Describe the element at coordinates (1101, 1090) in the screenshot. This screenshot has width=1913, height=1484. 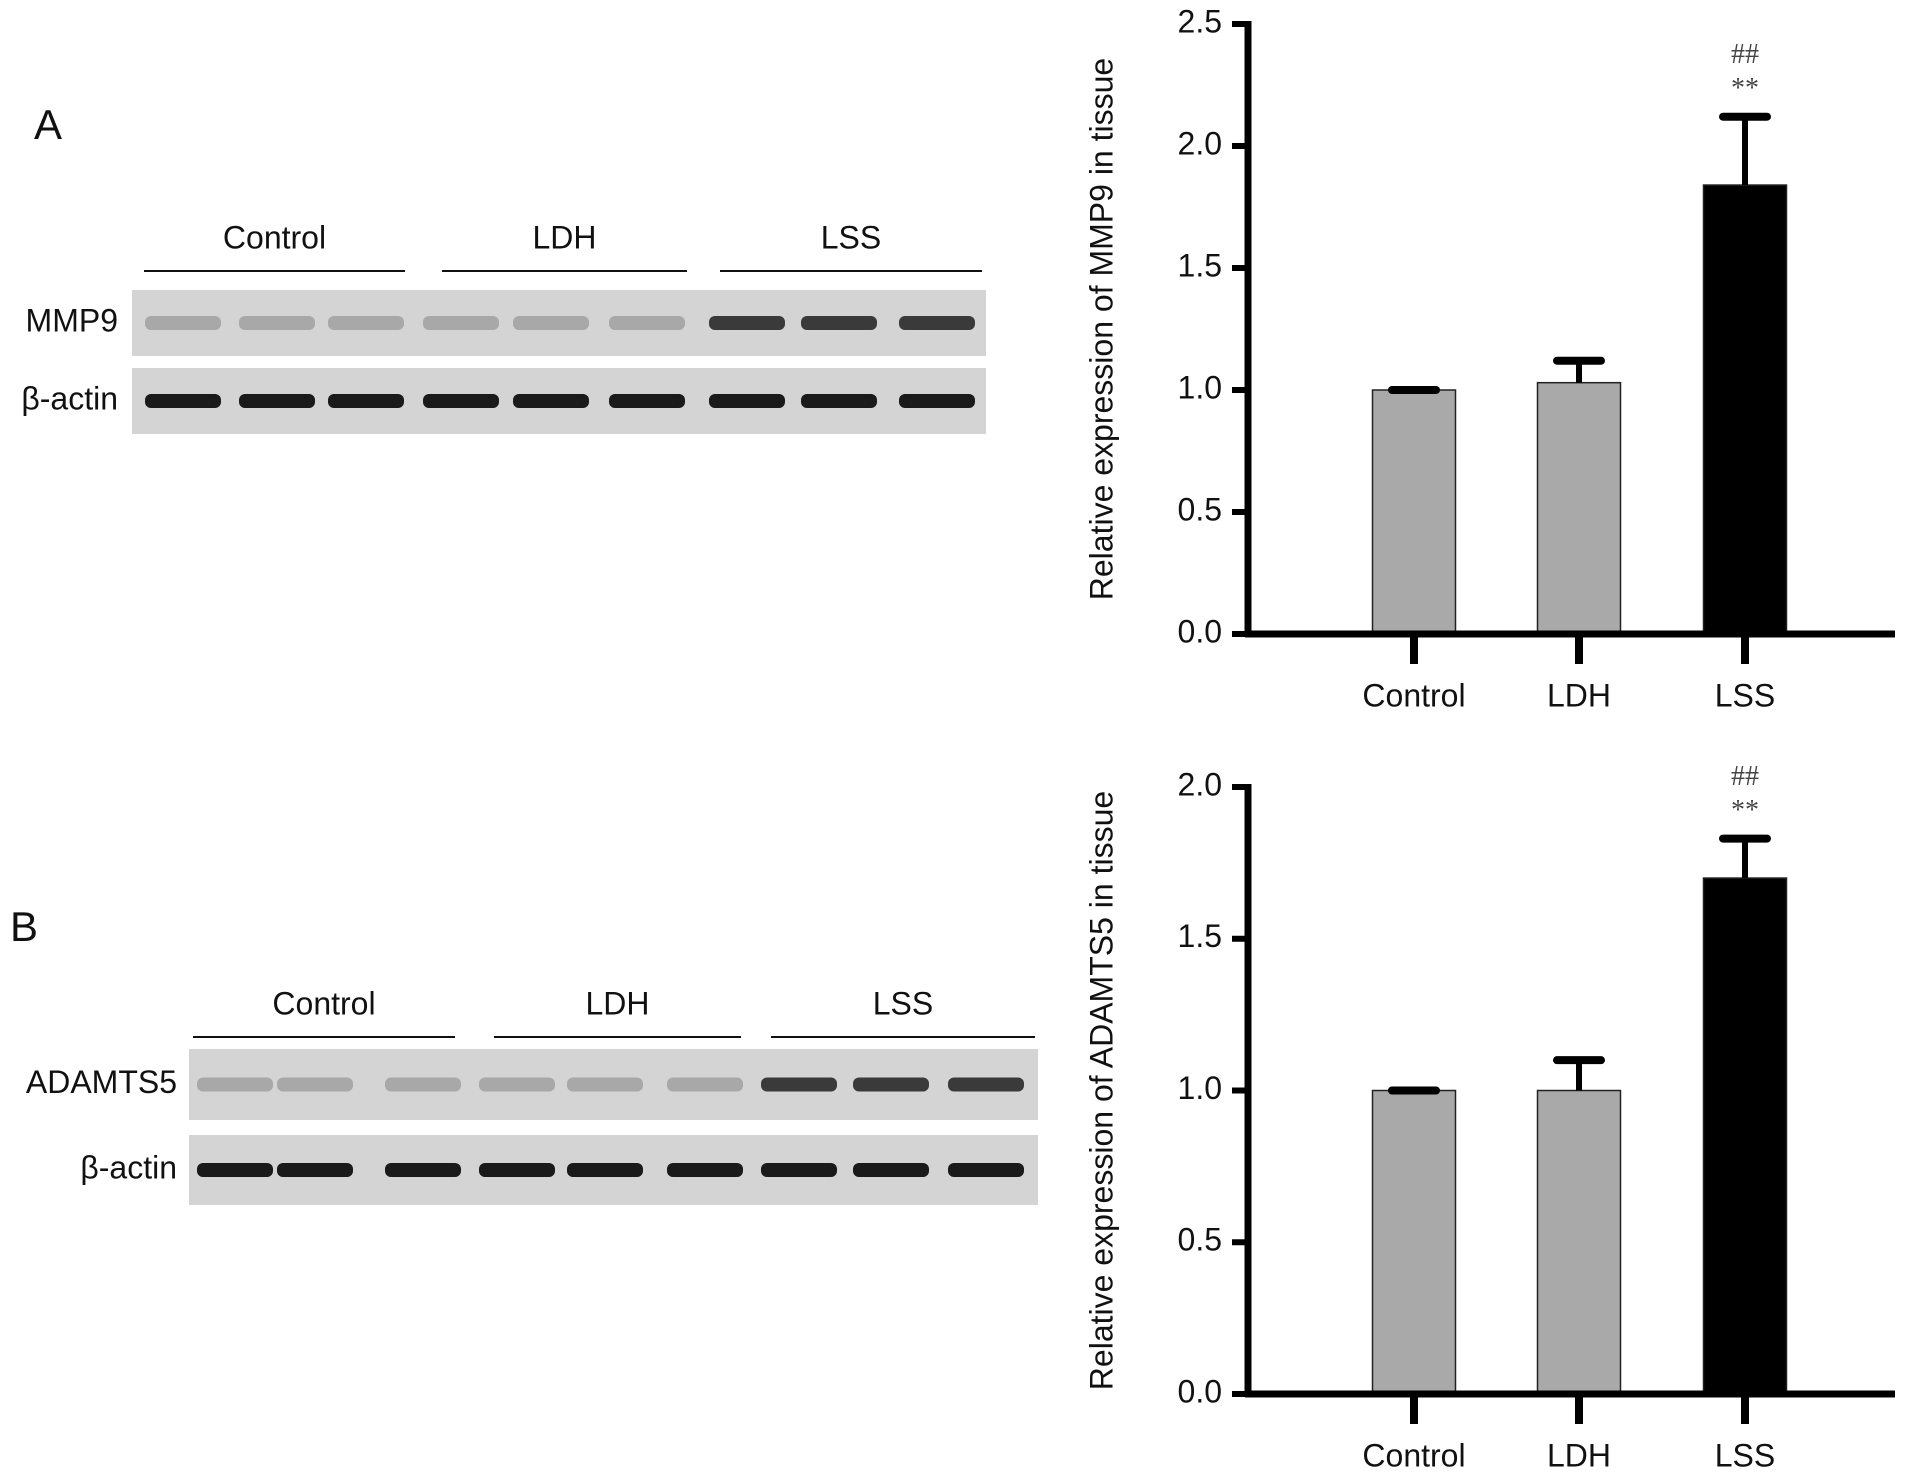
I see `y-axis-title: Relative expression of ADAMTS5 in tissue` at that location.